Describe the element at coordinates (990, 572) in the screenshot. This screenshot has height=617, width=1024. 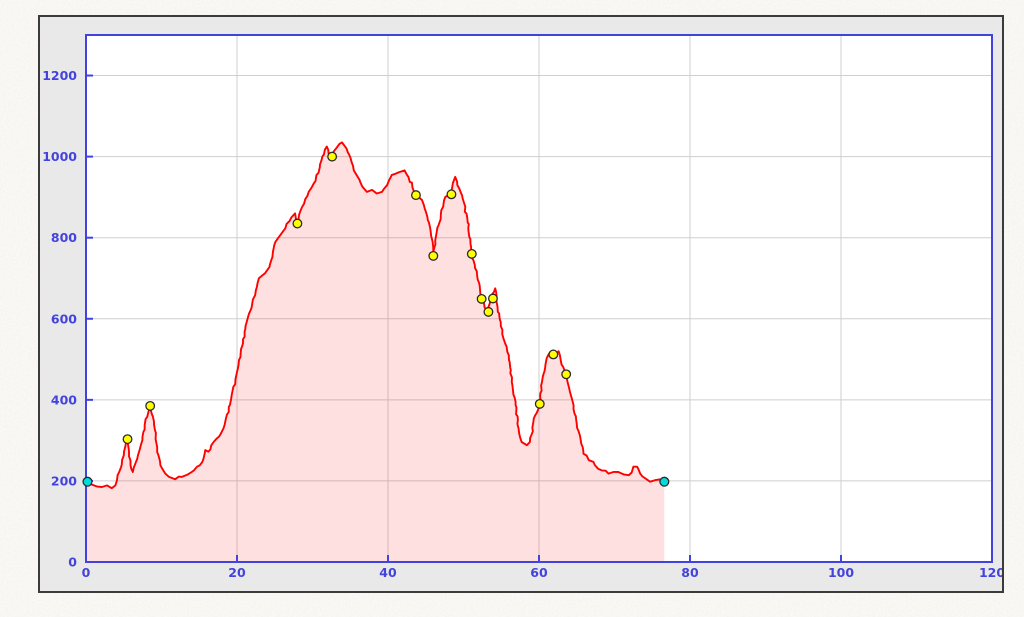
I see `x-axis-label: 120` at that location.